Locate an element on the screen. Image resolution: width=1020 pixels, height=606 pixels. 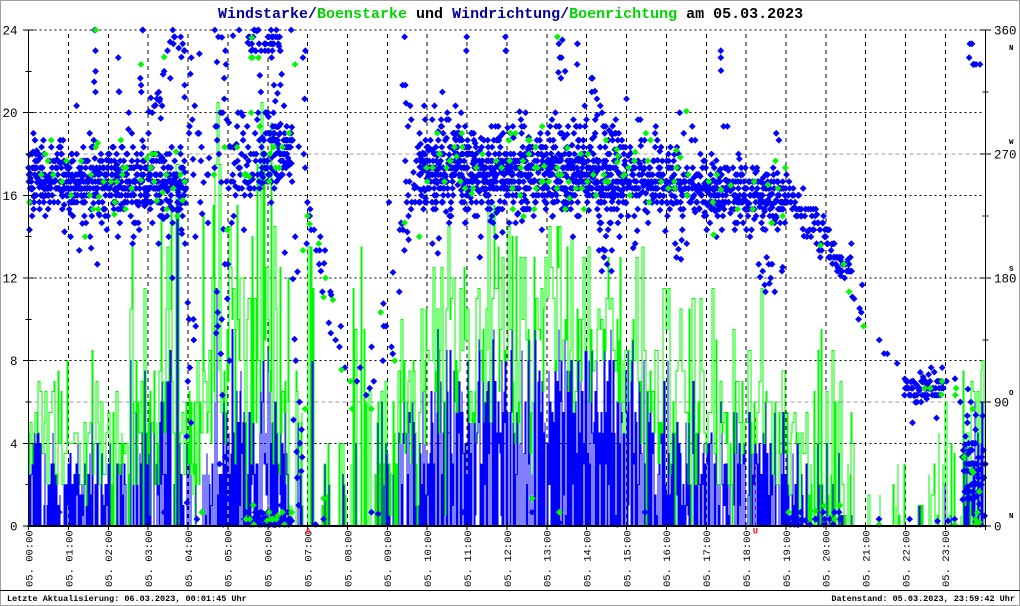
svg-text: 05. 22:00 is located at coordinates (907, 558).